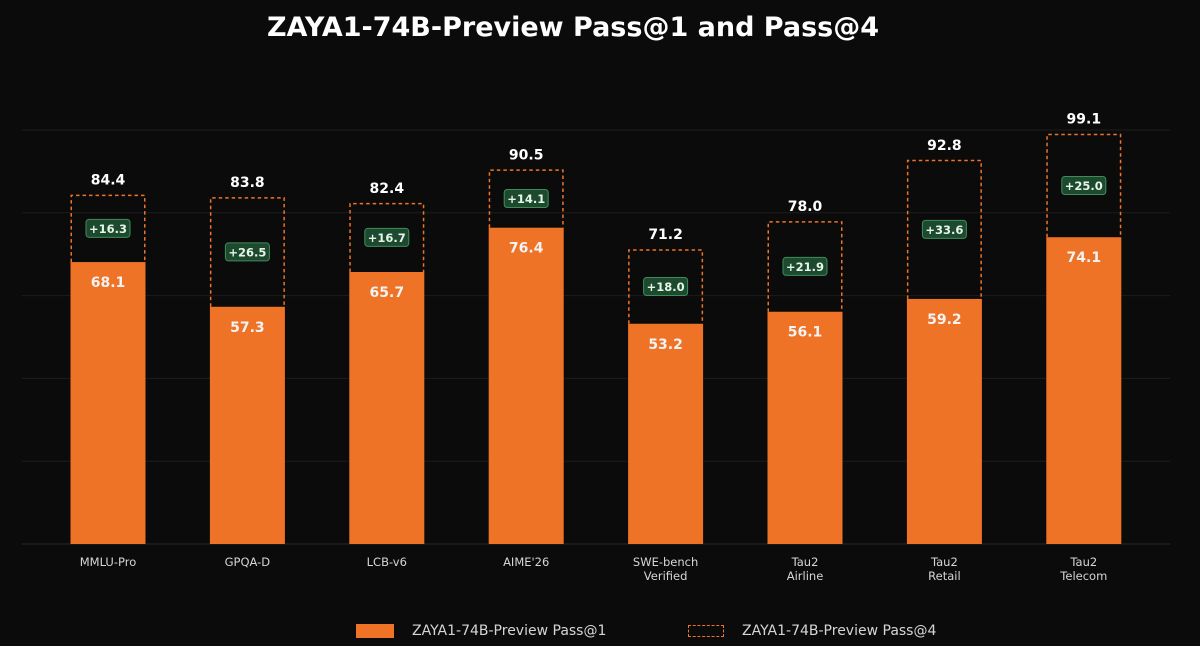 This screenshot has height=646, width=1200. I want to click on delta-badge-label: +14.1, so click(526, 199).